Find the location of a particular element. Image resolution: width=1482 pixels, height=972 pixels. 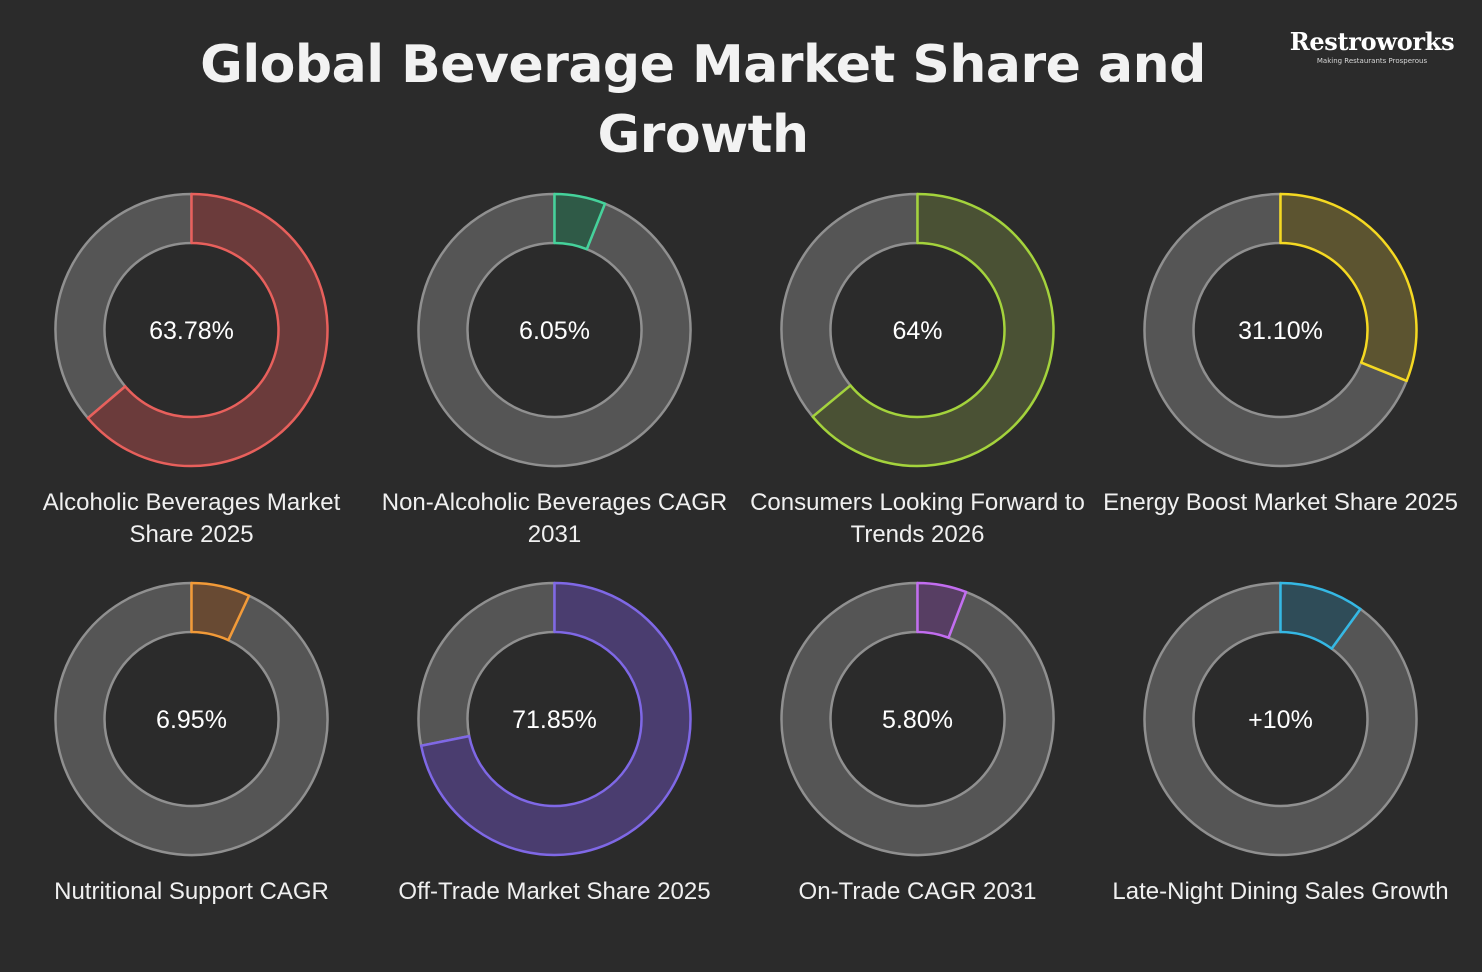

donut-value: 31.10% is located at coordinates (1280, 331).